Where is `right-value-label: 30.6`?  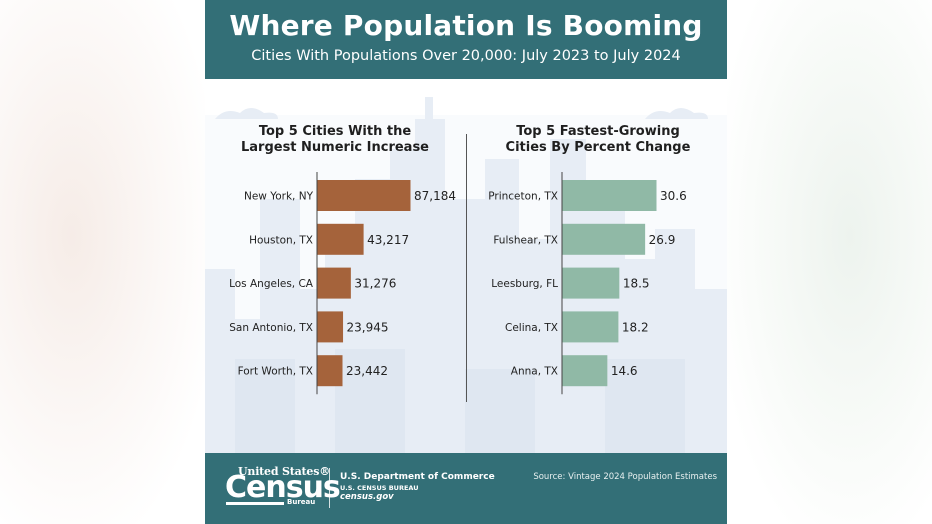
right-value-label: 30.6 is located at coordinates (673, 196).